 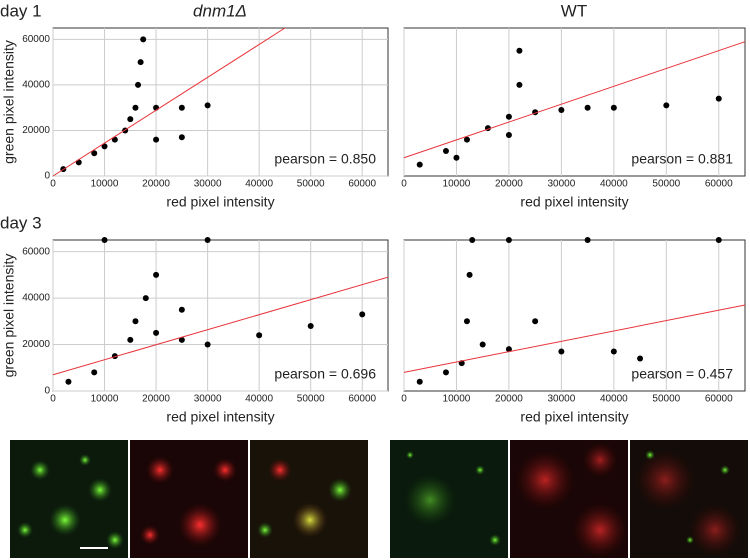 What do you see at coordinates (682, 159) in the screenshot?
I see `annotation: pearson = 0.881` at bounding box center [682, 159].